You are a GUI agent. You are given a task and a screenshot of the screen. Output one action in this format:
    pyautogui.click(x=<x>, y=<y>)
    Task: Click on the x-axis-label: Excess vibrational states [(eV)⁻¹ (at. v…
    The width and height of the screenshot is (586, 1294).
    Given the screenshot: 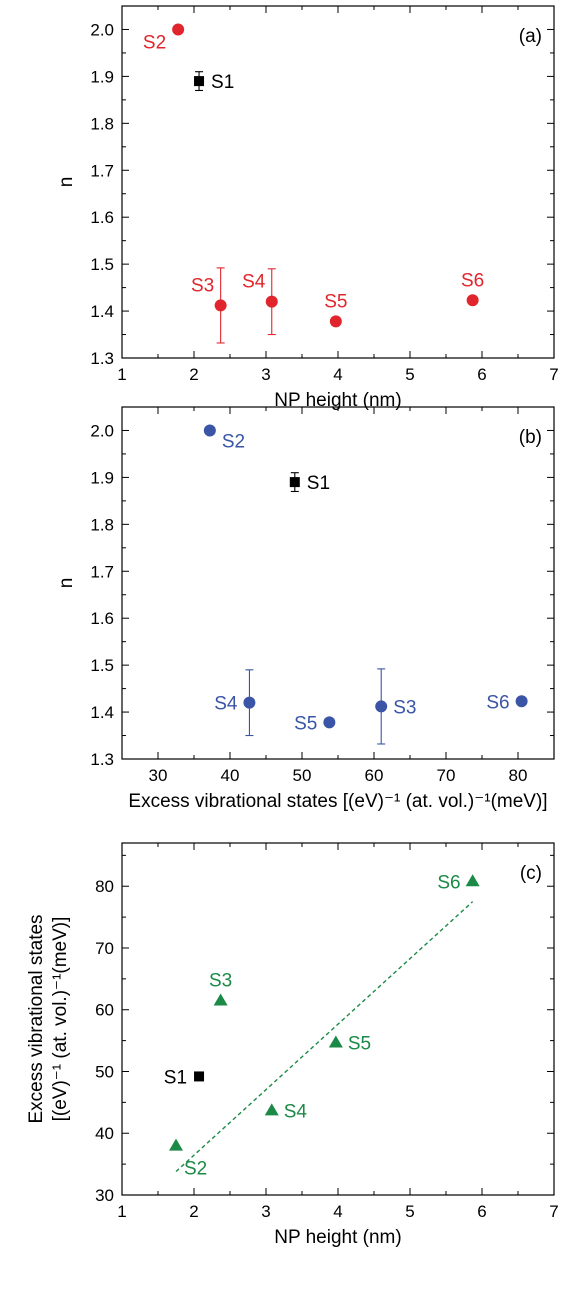 What is the action you would take?
    pyautogui.click(x=337, y=801)
    